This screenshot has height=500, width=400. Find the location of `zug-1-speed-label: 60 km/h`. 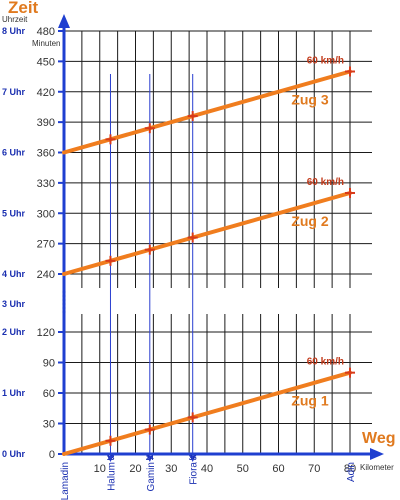

zug-1-speed-label: 60 km/h is located at coordinates (325, 362).